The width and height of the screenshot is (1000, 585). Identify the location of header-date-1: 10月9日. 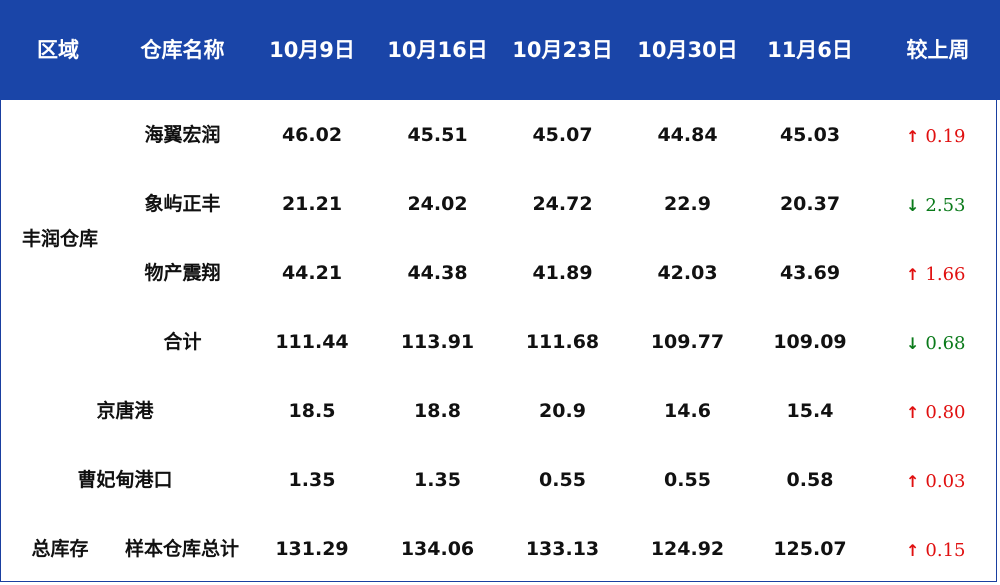
(312, 50).